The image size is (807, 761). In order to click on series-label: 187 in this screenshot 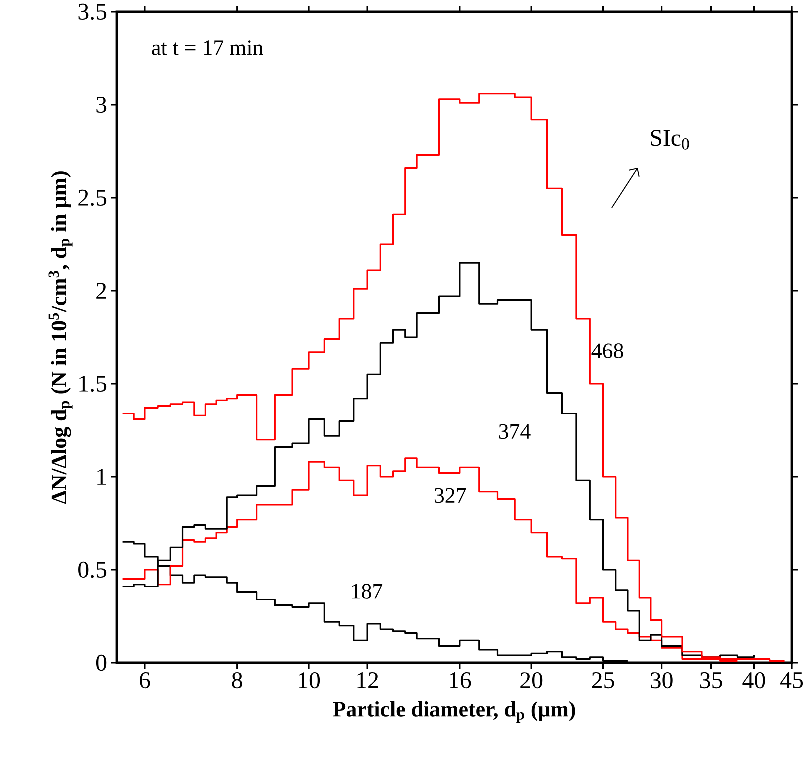, I will do `click(367, 591)`.